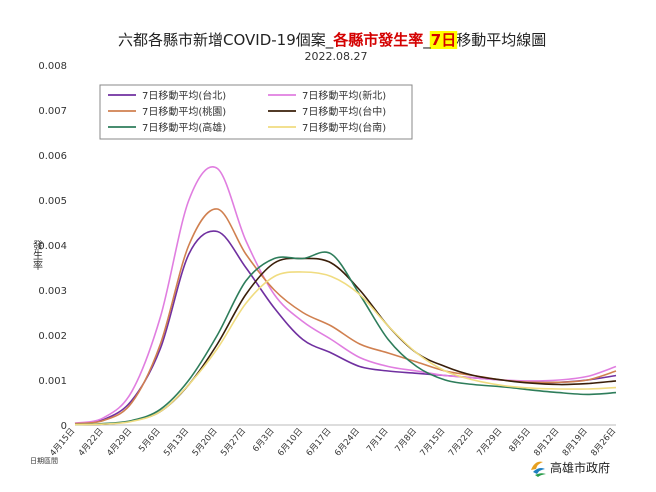 The image size is (656, 492). Describe the element at coordinates (520, 441) in the screenshot. I see `x-tick-label: 8月5日` at that location.